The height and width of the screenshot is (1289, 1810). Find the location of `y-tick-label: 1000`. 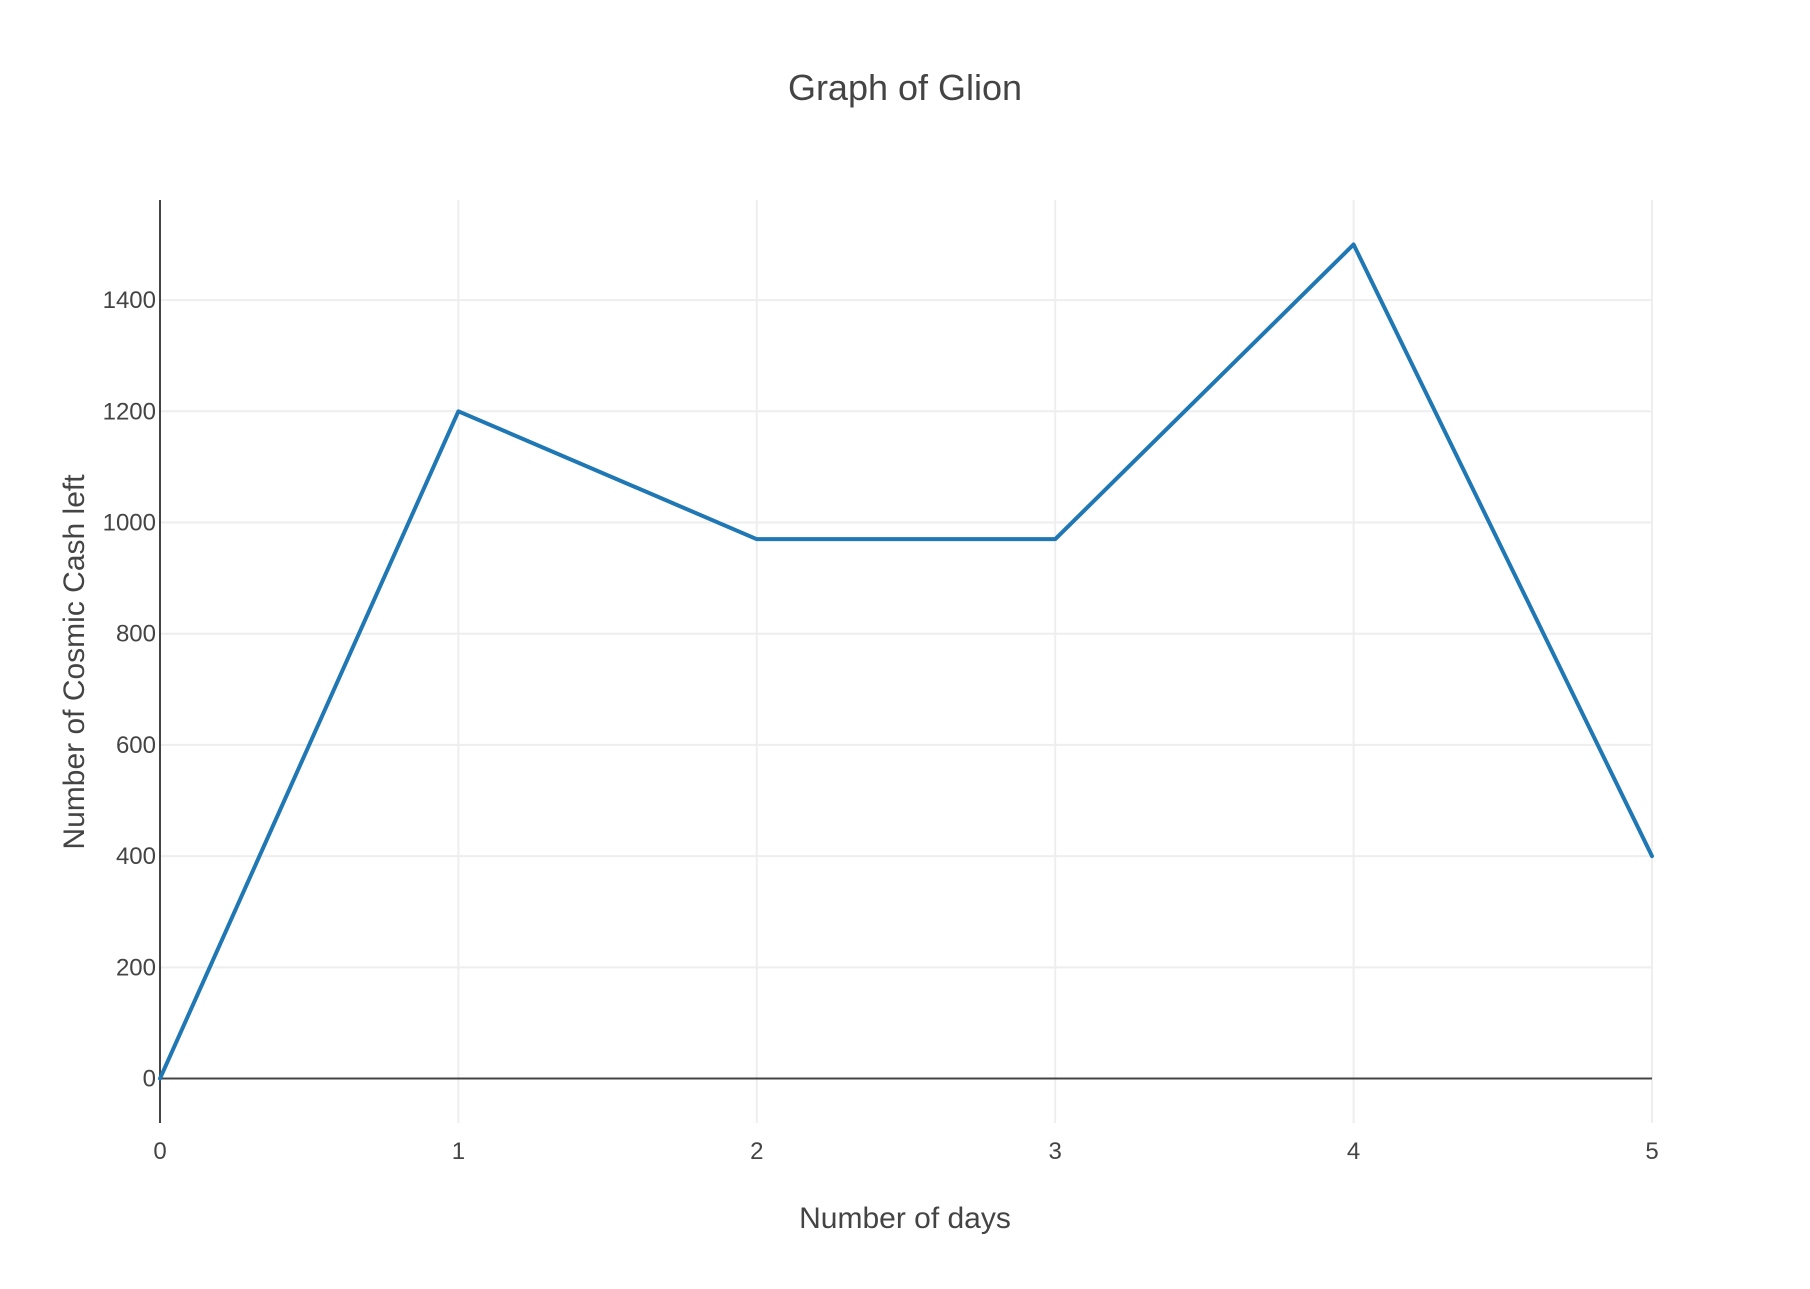

y-tick-label: 1000 is located at coordinates (129, 522).